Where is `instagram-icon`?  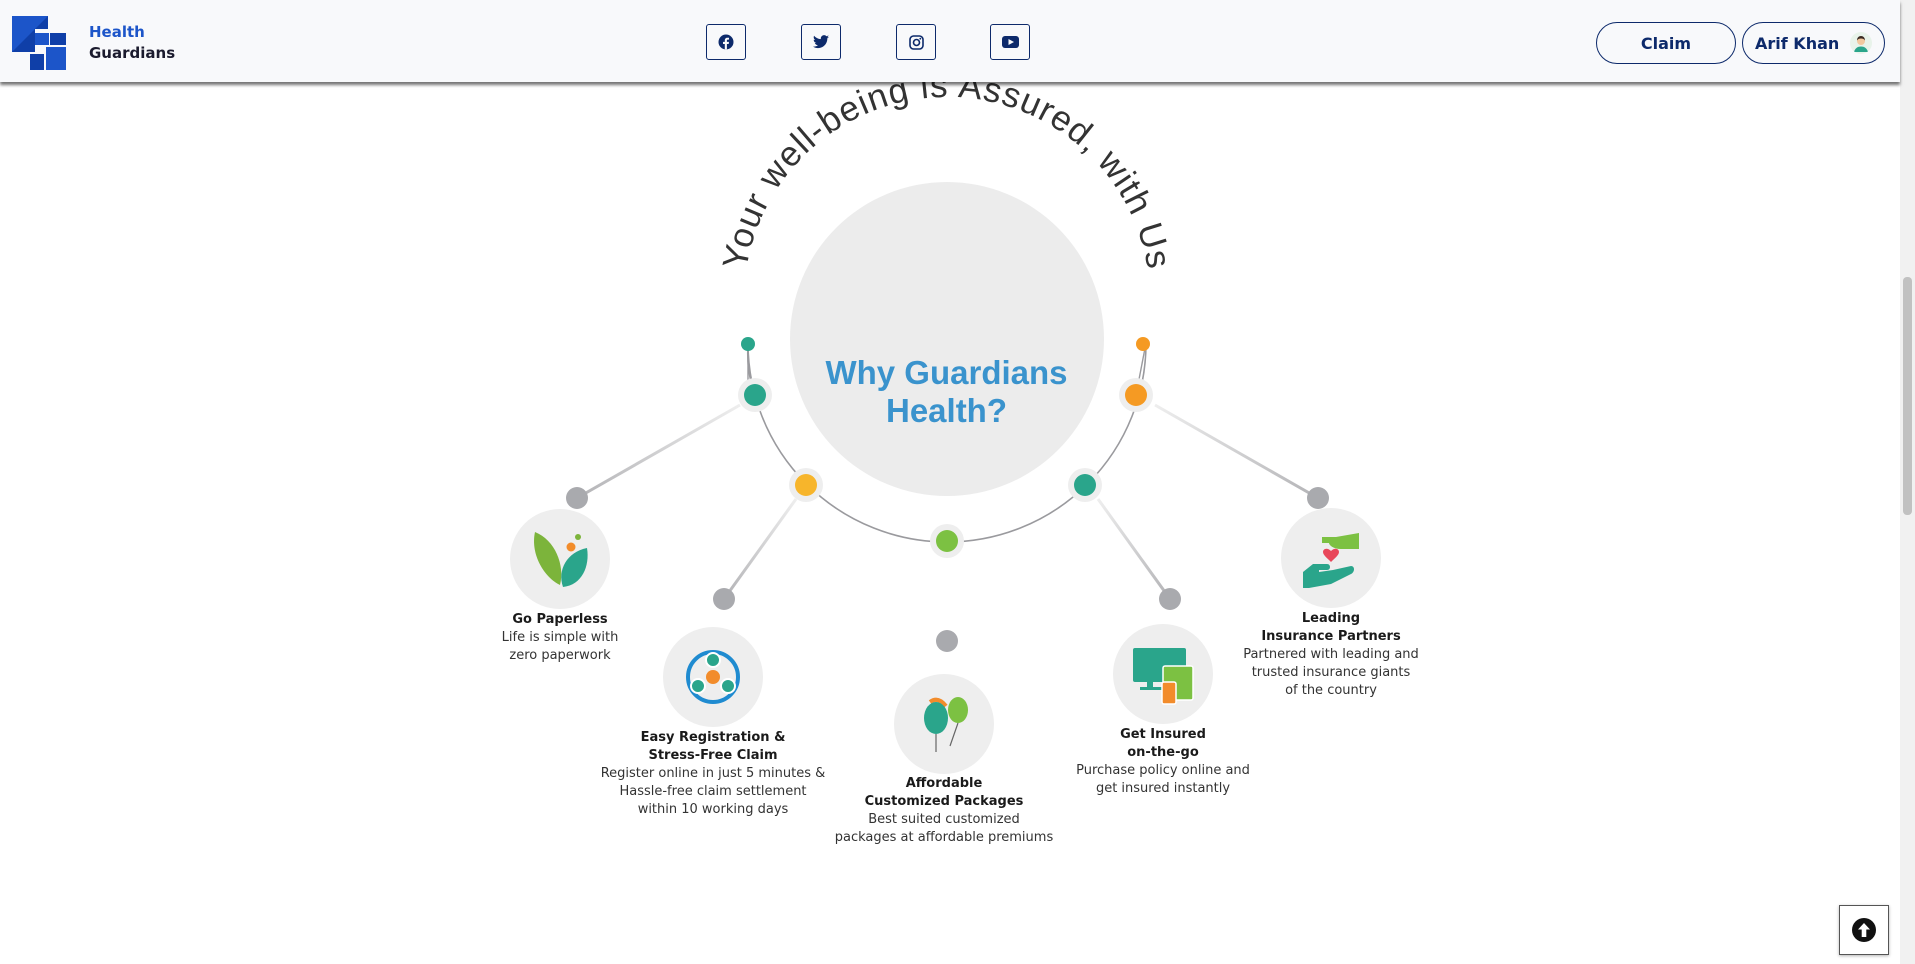
instagram-icon is located at coordinates (916, 42).